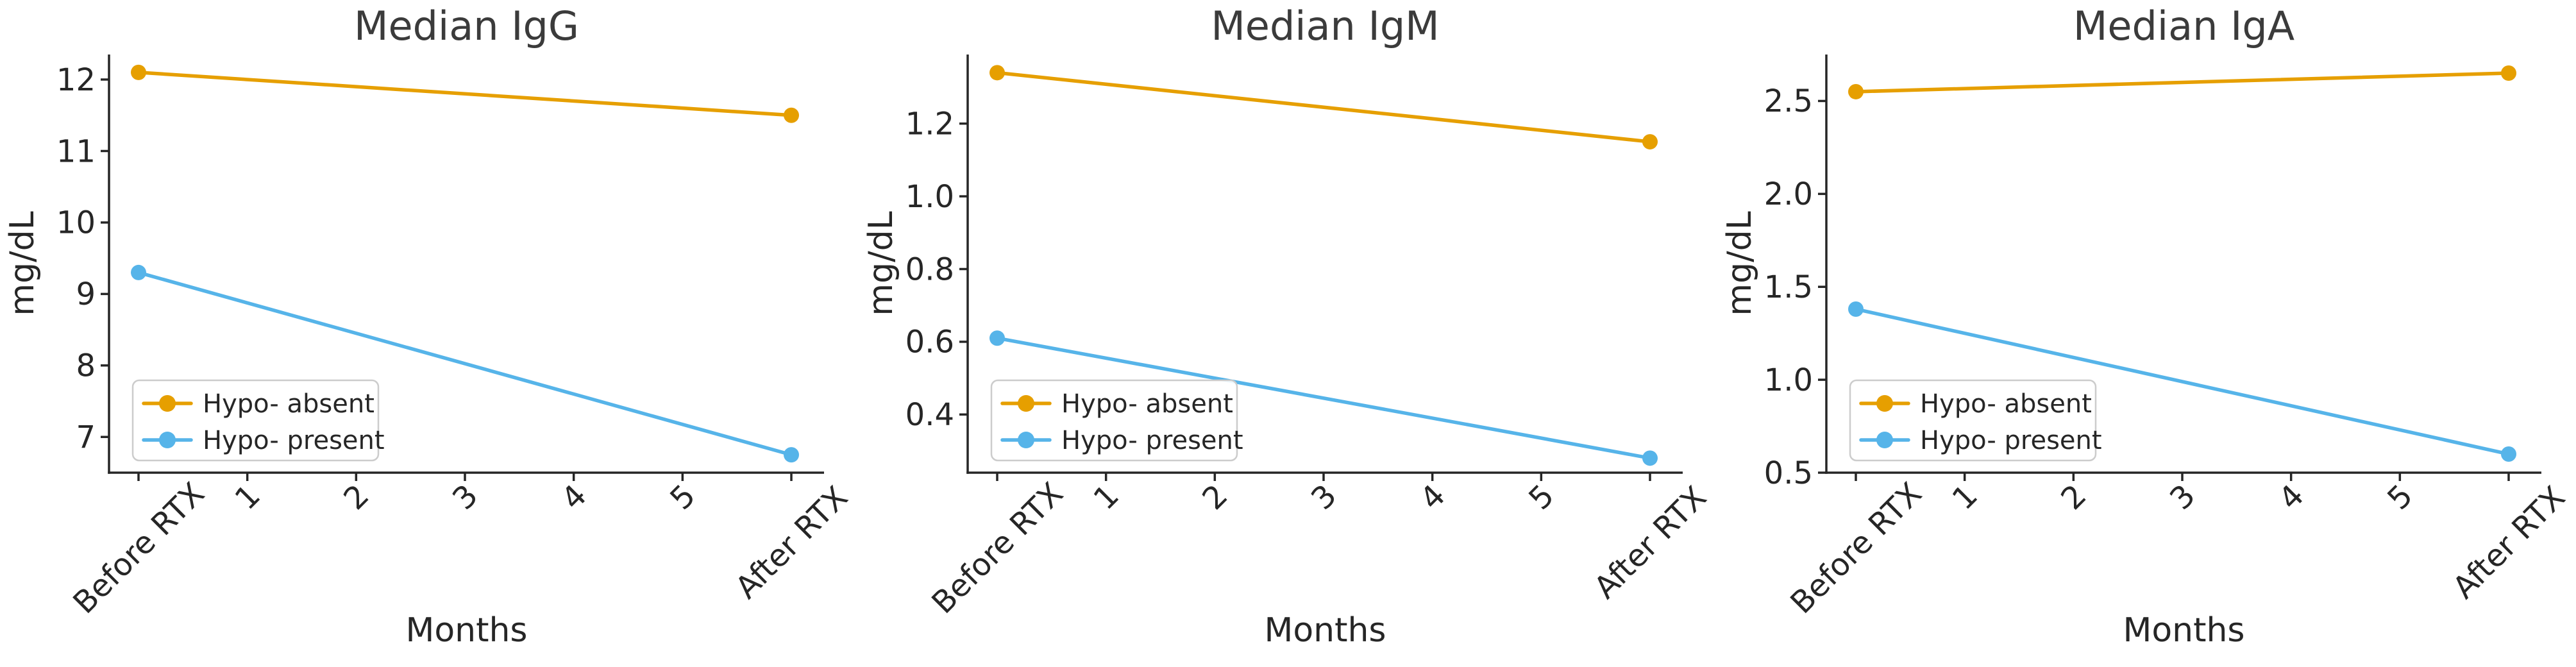  What do you see at coordinates (1788, 101) in the screenshot?
I see `y-tick-label: 2.5` at bounding box center [1788, 101].